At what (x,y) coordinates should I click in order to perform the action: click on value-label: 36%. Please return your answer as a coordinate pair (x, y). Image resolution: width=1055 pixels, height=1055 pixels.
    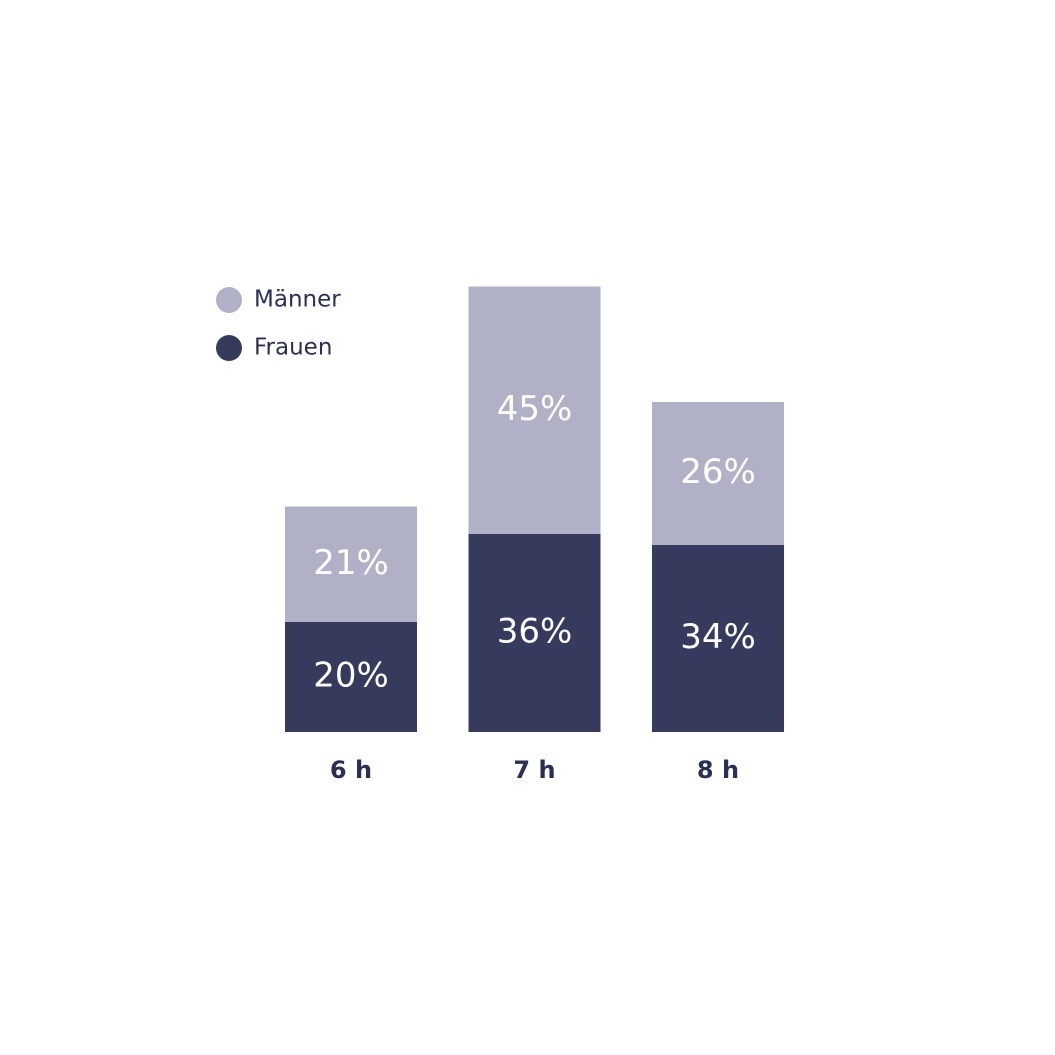
    Looking at the image, I should click on (535, 632).